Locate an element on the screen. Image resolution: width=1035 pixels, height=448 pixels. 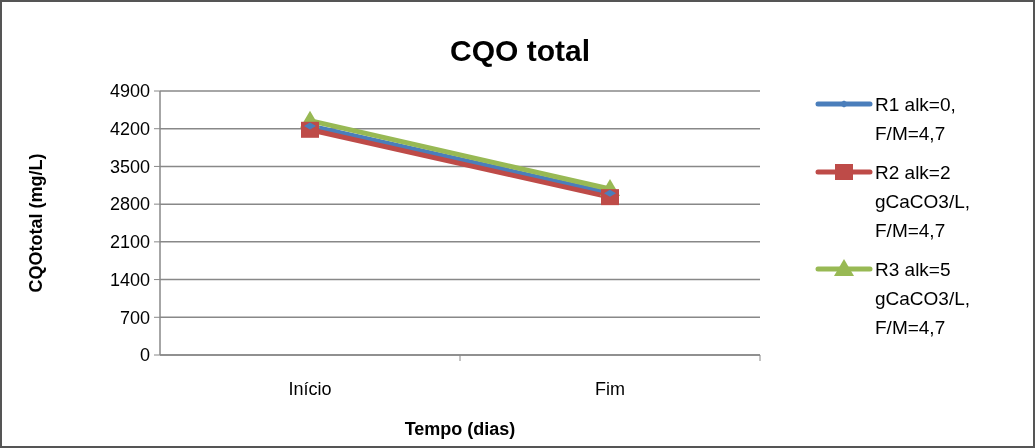
y-tick-label: 1400 is located at coordinates (129, 279).